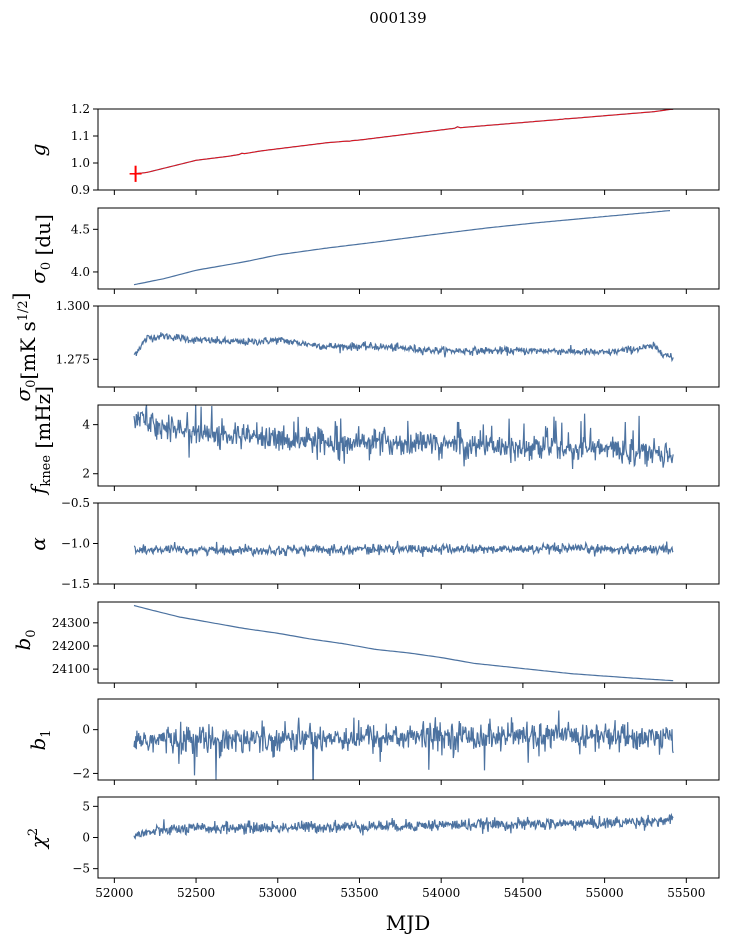 The height and width of the screenshot is (944, 729). I want to click on y-tick-label-sigma0_mk: 1.300, so click(73, 306).